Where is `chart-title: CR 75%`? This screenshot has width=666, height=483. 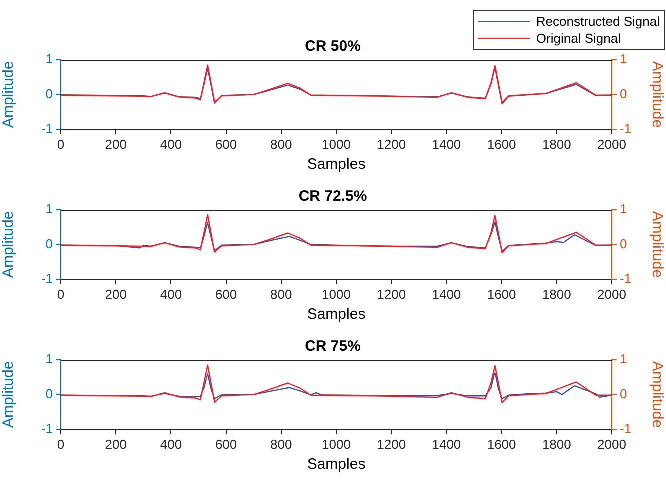 chart-title: CR 75% is located at coordinates (333, 347).